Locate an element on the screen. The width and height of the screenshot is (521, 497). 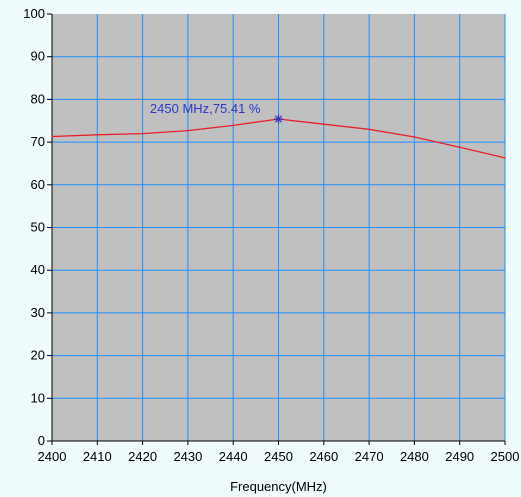
y-tick-label: 80 is located at coordinates (38, 98).